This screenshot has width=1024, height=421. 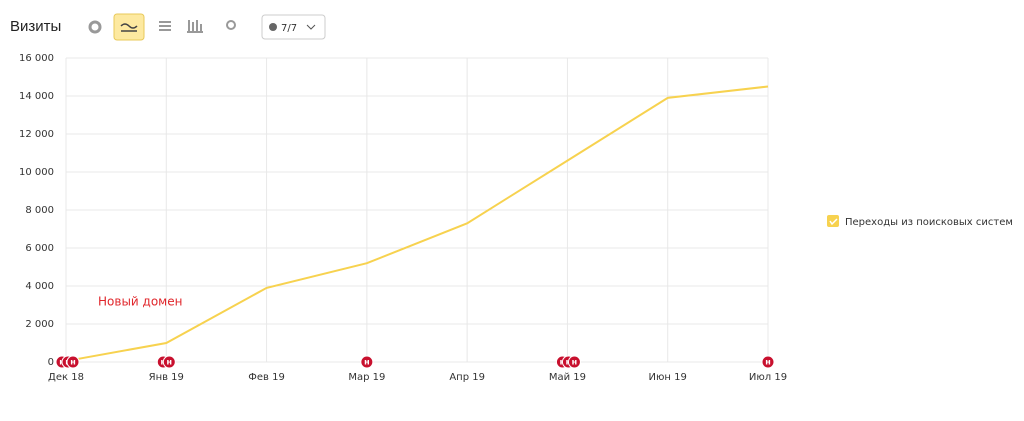 I want to click on checkmark, so click(x=833, y=222).